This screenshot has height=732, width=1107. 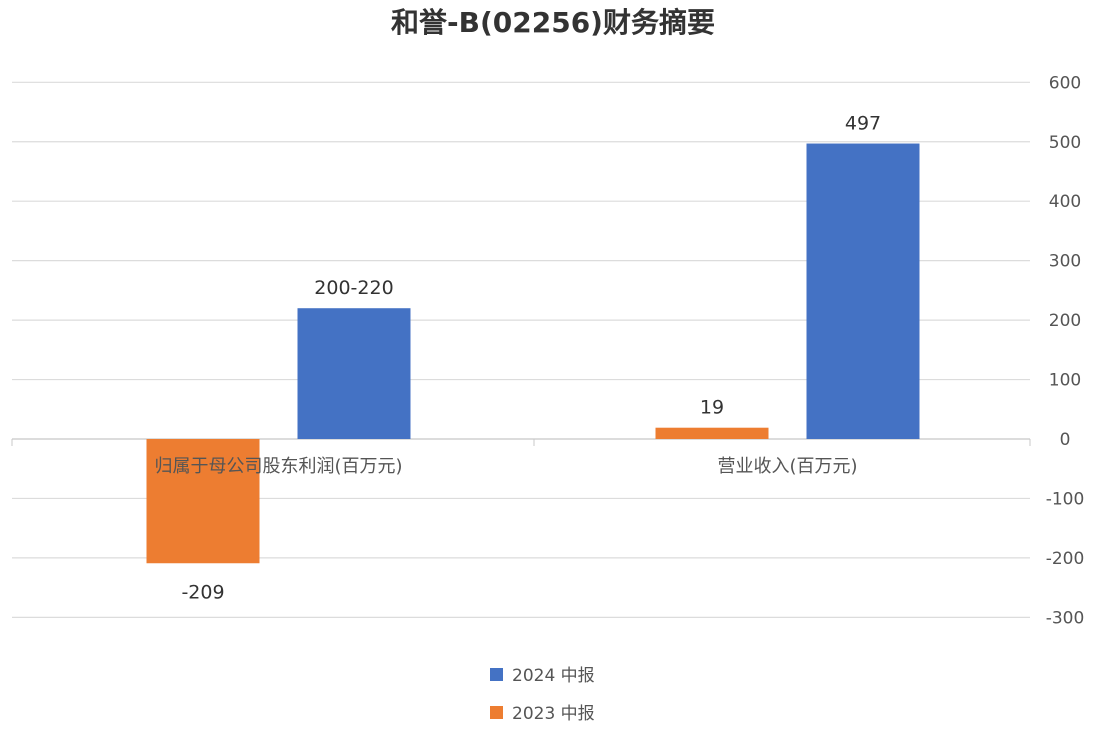 I want to click on y-tick-label: 300, so click(x=1065, y=262).